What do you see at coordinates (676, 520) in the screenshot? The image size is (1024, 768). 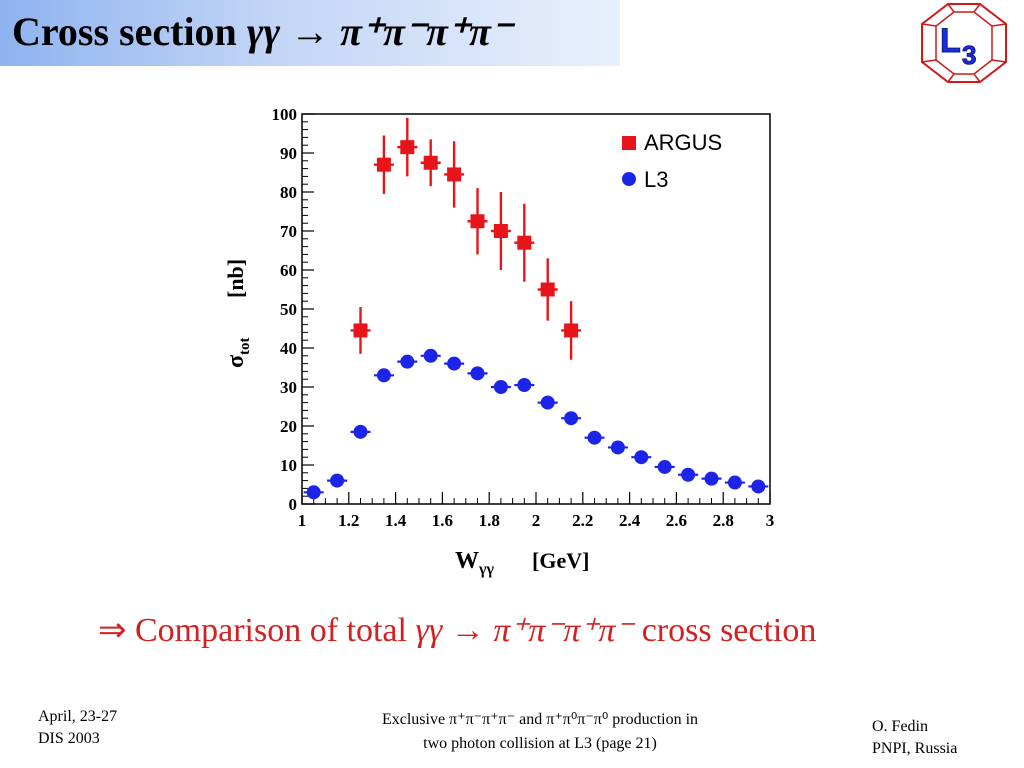 I see `x-tick-label: 2.6` at bounding box center [676, 520].